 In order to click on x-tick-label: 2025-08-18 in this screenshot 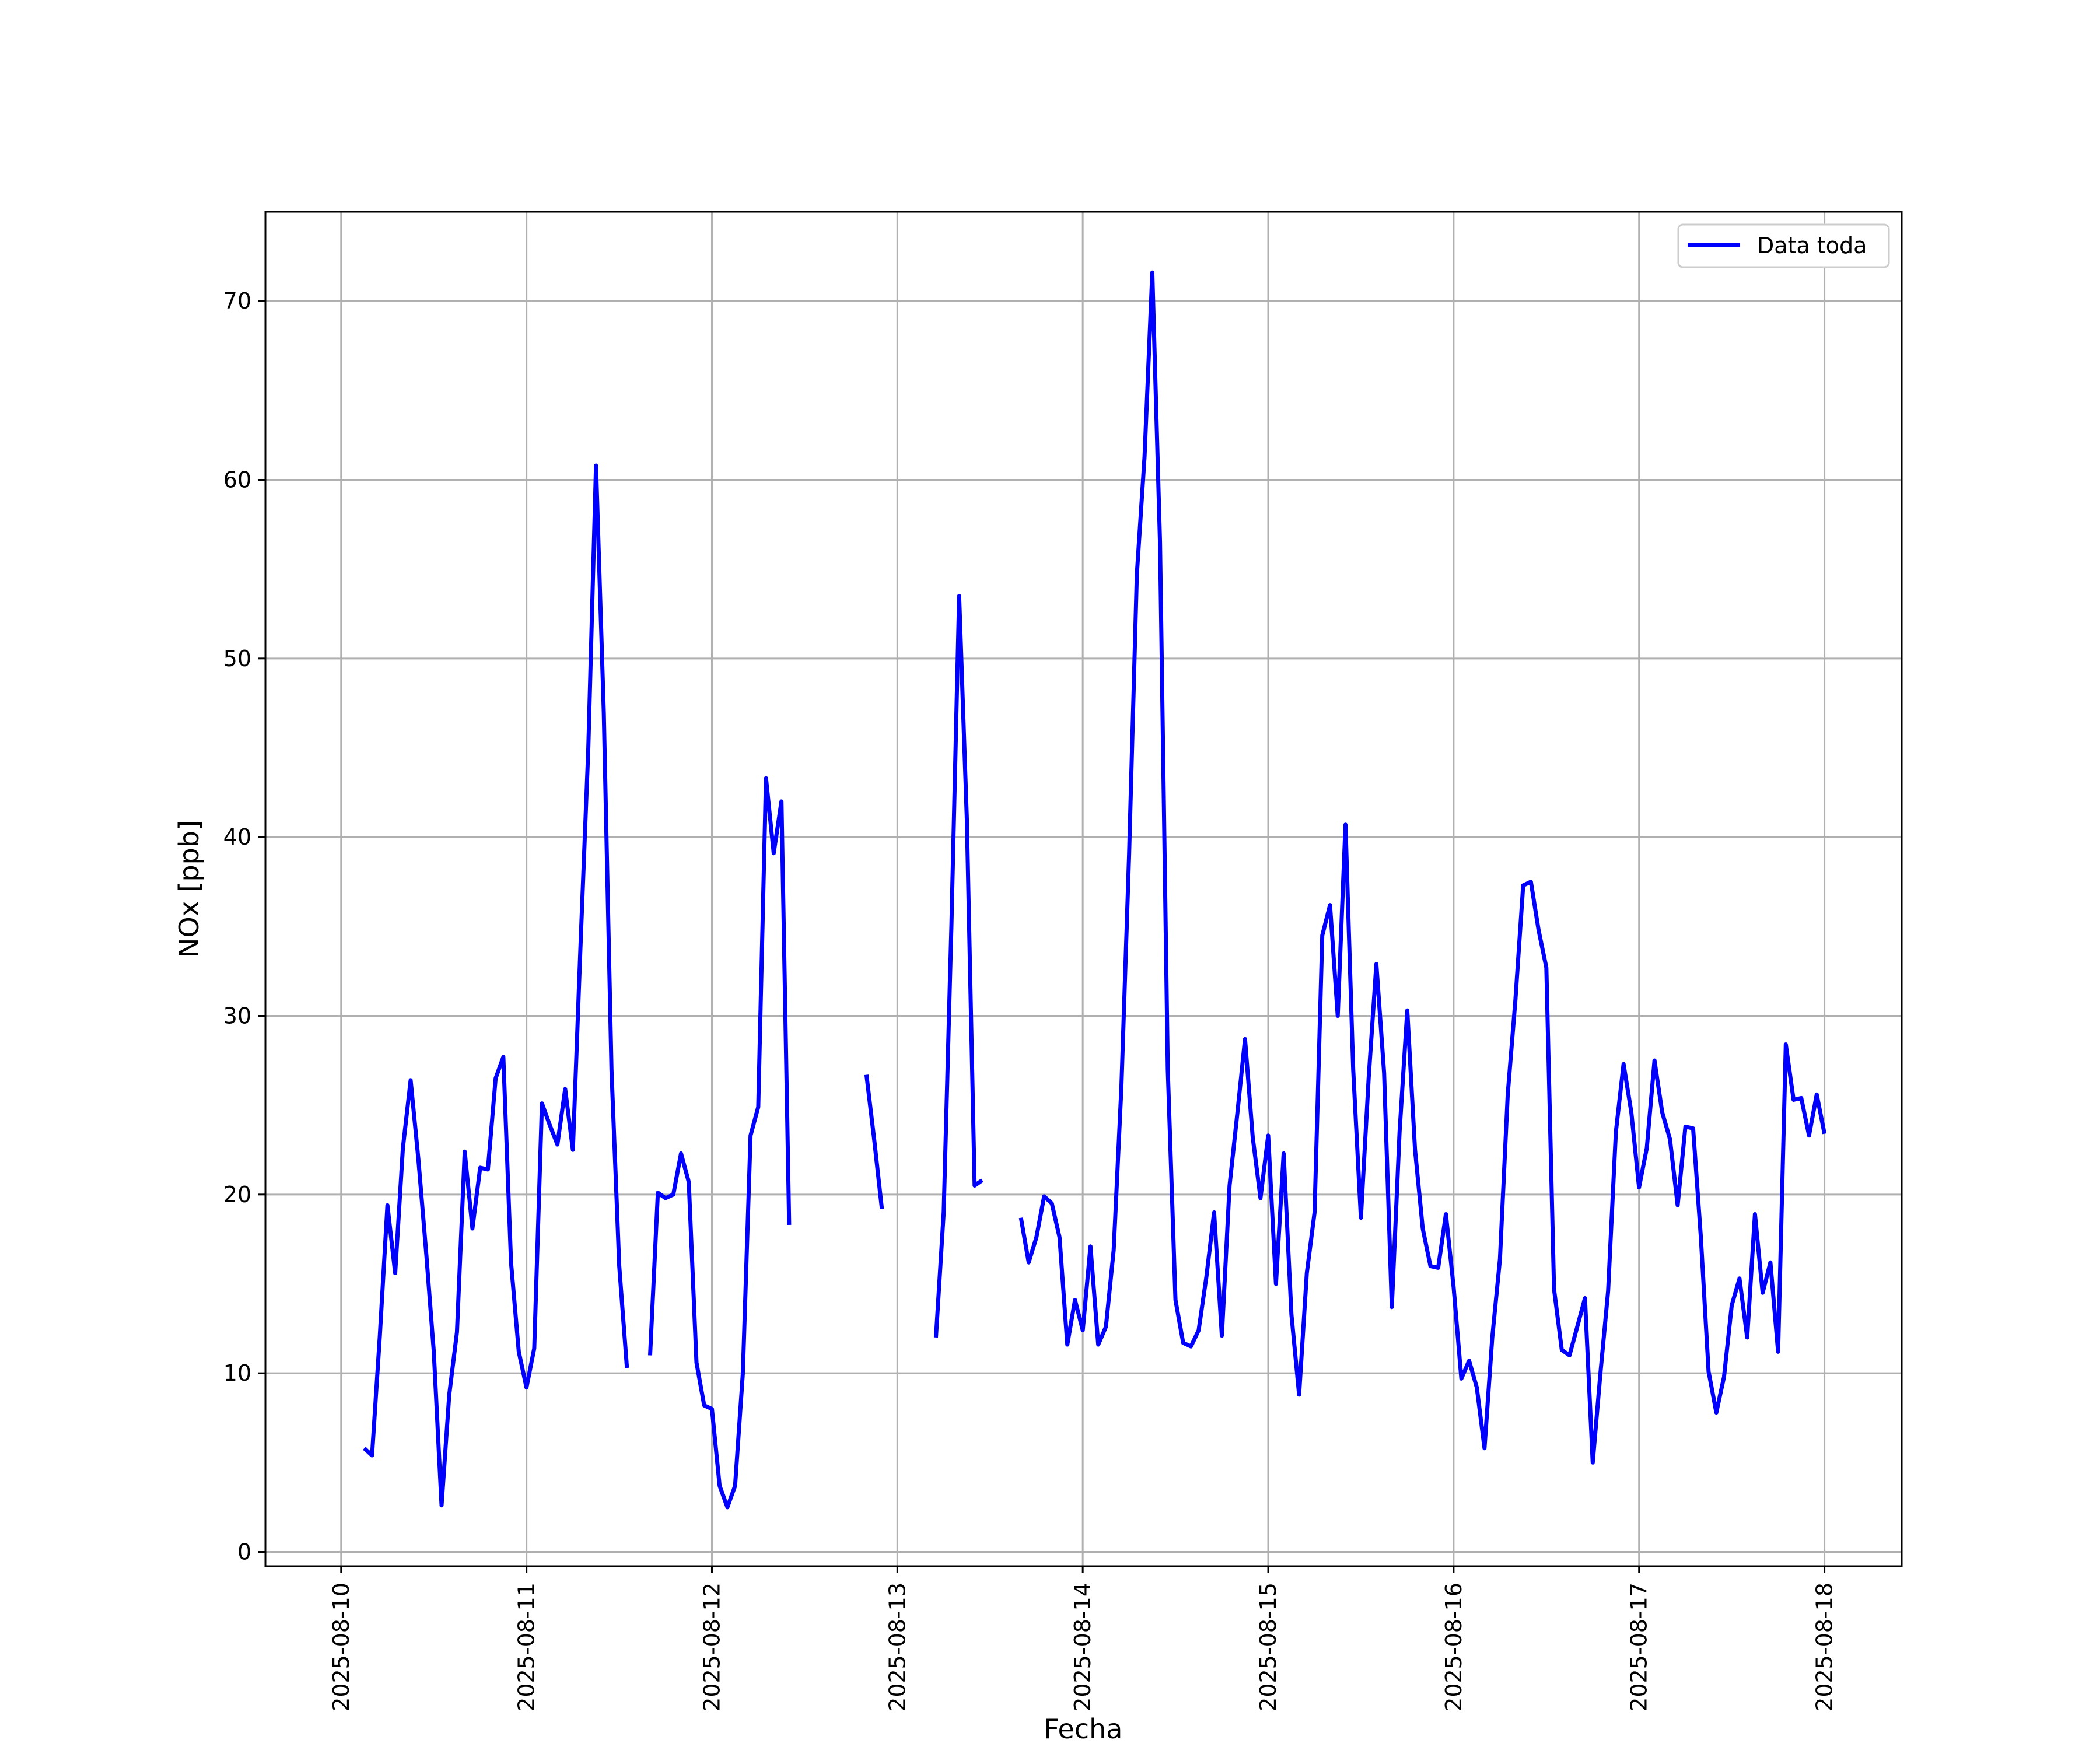, I will do `click(1825, 1647)`.